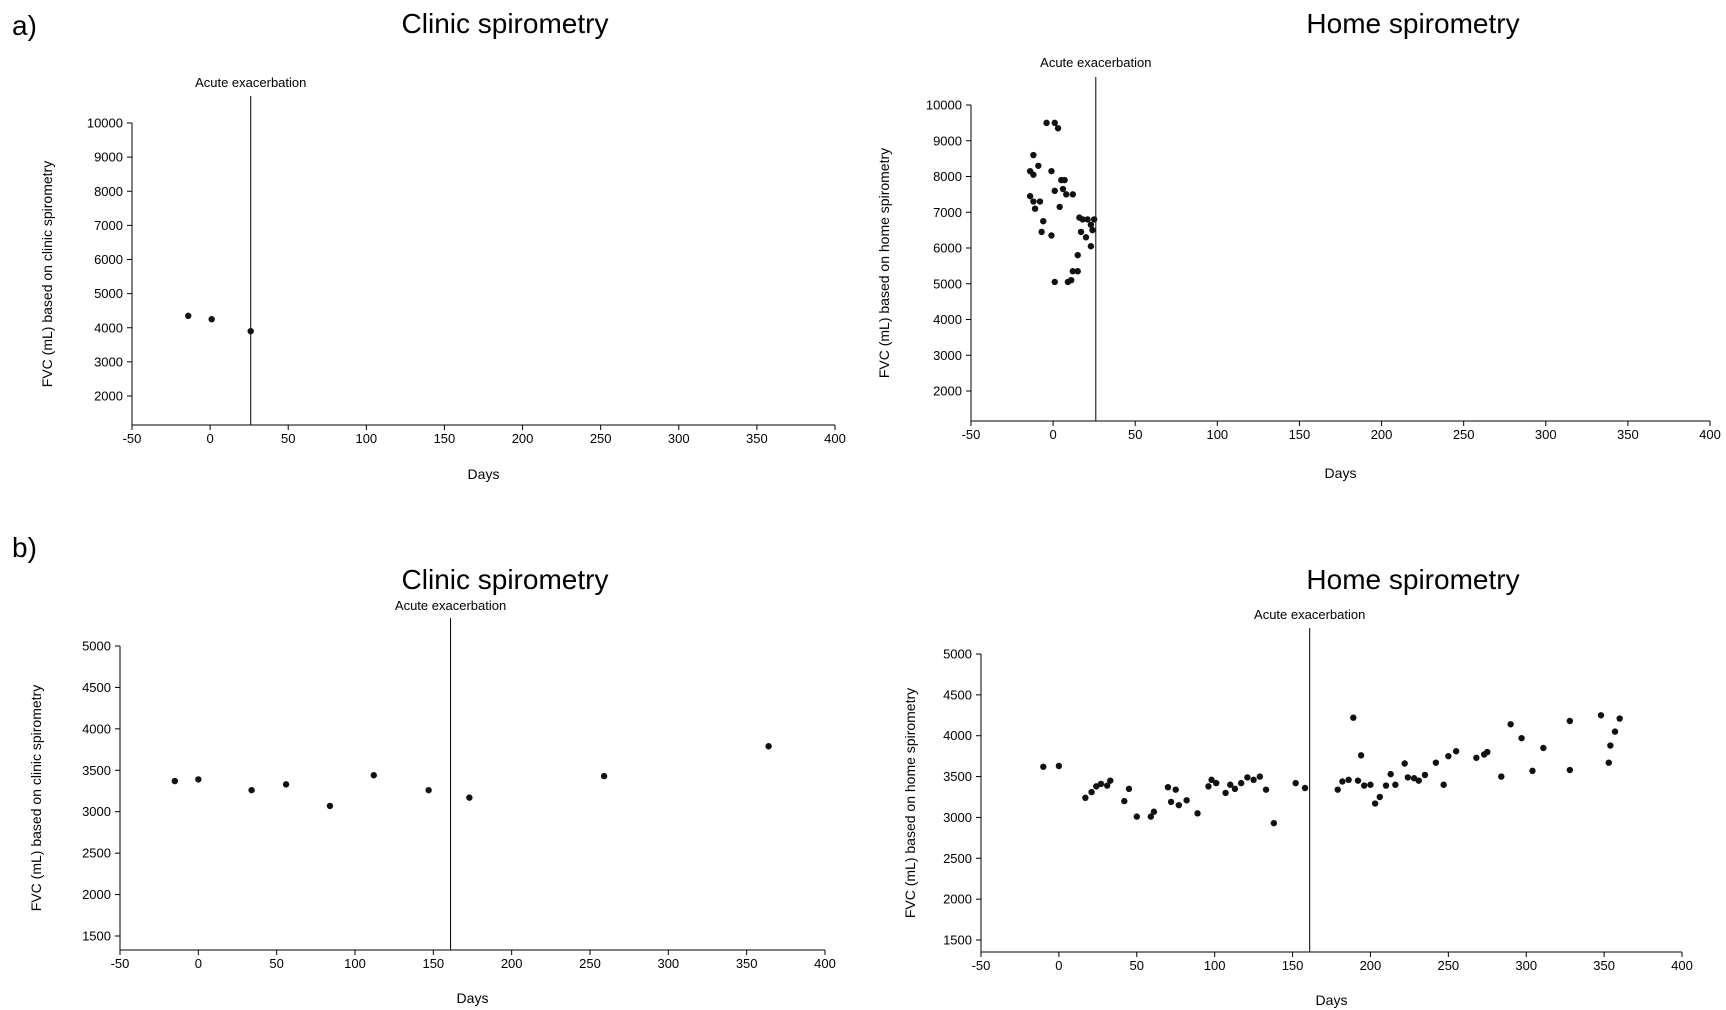 This screenshot has height=1010, width=1726. What do you see at coordinates (947, 248) in the screenshot?
I see `y-tick-label: 6000` at bounding box center [947, 248].